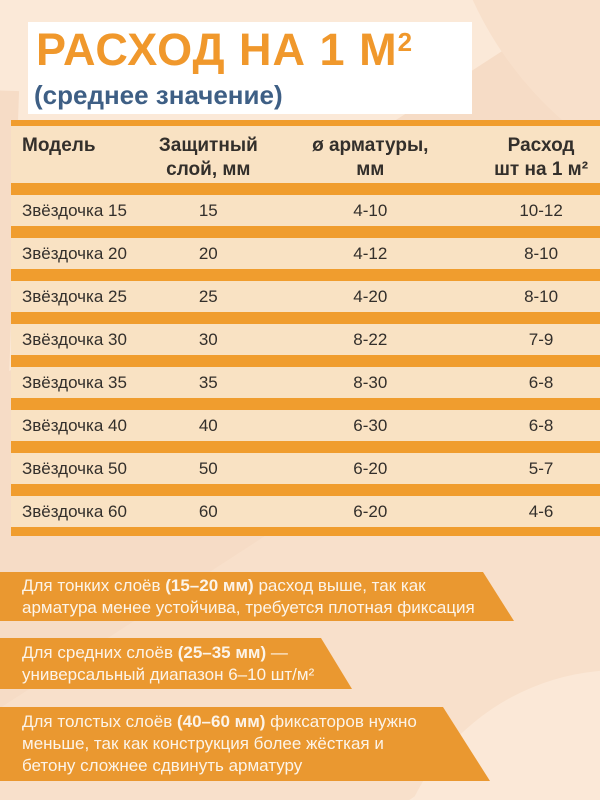  What do you see at coordinates (208, 158) in the screenshot?
I see `header-cell-layer: Защитный слой, мм` at bounding box center [208, 158].